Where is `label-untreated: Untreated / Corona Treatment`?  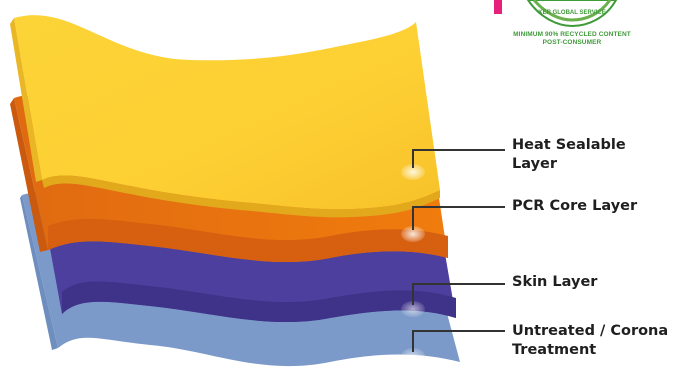
label-untreated: Untreated / Corona Treatment is located at coordinates (590, 341).